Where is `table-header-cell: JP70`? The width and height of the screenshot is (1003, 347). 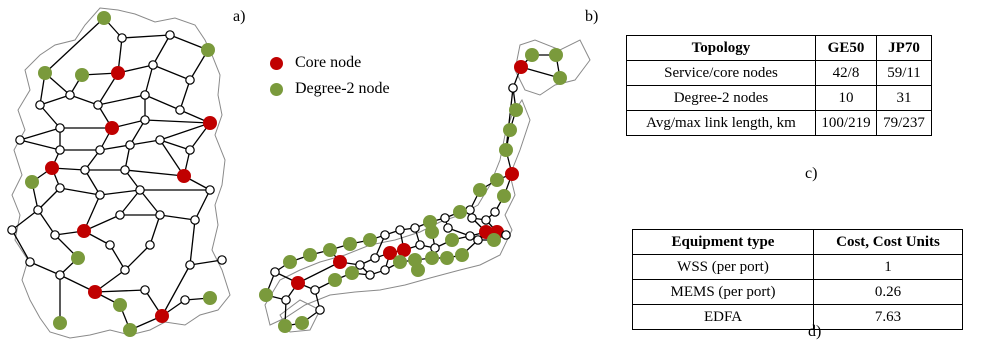
table-header-cell: JP70 is located at coordinates (904, 48).